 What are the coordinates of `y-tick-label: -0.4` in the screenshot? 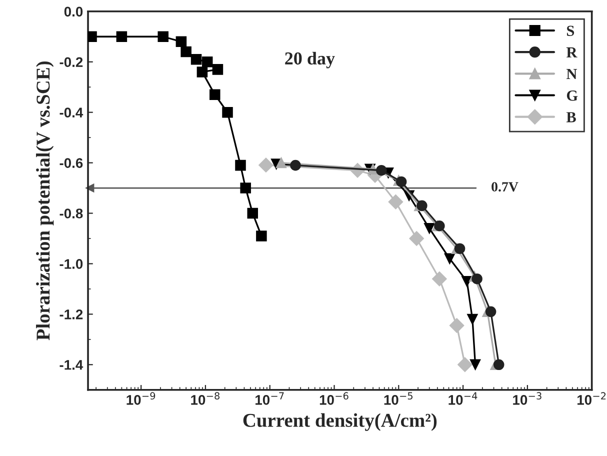 It's located at (72, 113).